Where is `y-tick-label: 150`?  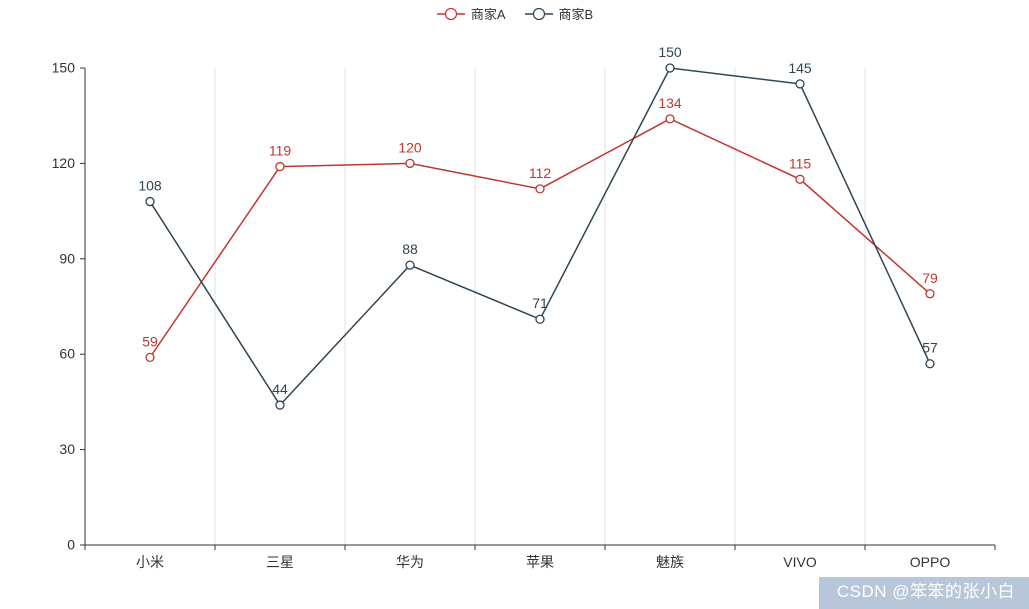 y-tick-label: 150 is located at coordinates (64, 67).